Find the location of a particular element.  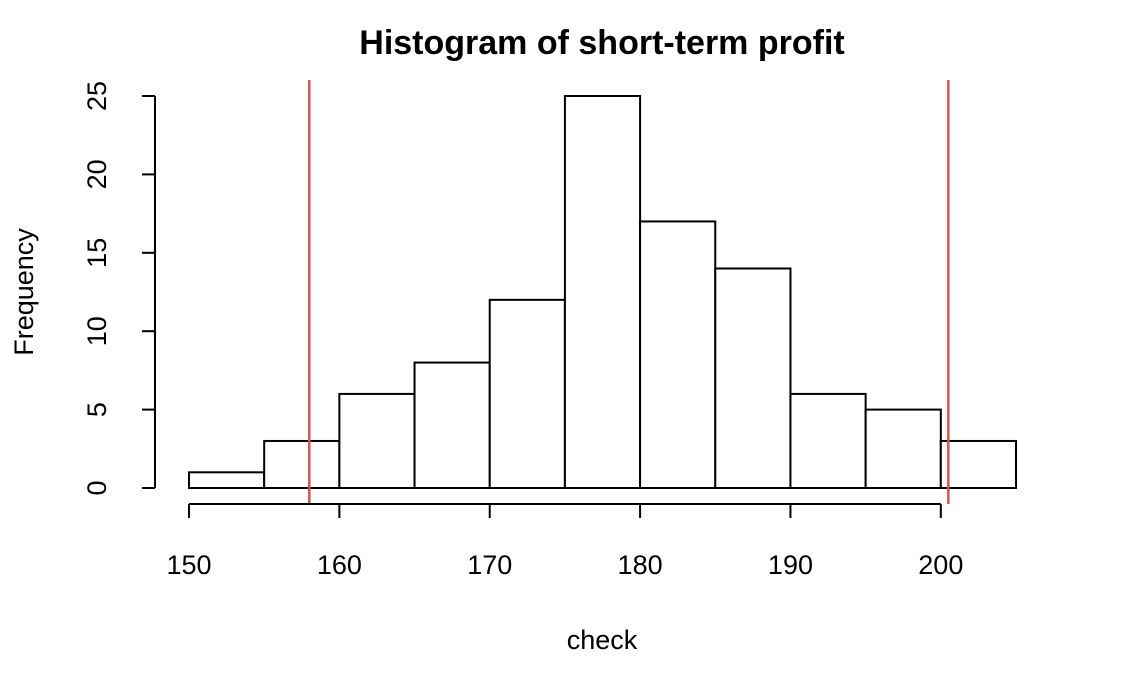

y-axis-label: Frequency is located at coordinates (24, 292).